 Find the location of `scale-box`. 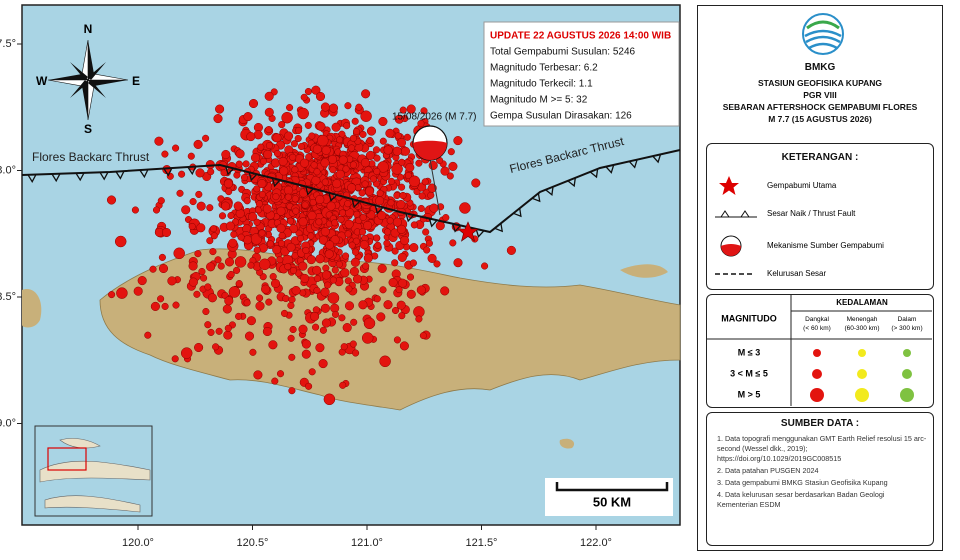

scale-box is located at coordinates (609, 497).